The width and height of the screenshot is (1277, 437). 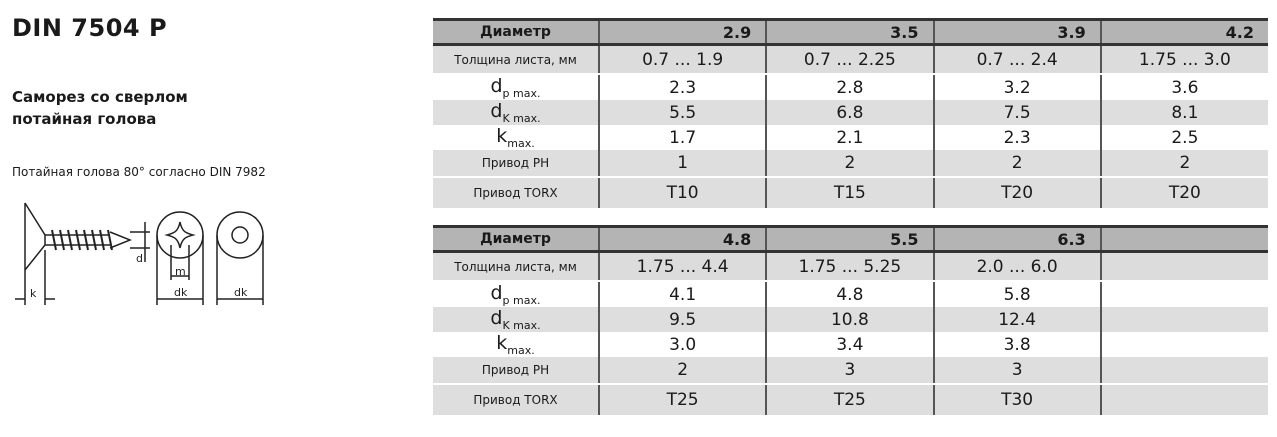 I want to click on table-row-diameter: Диаметр 4.8 5.5 6.3, so click(x=850, y=239).